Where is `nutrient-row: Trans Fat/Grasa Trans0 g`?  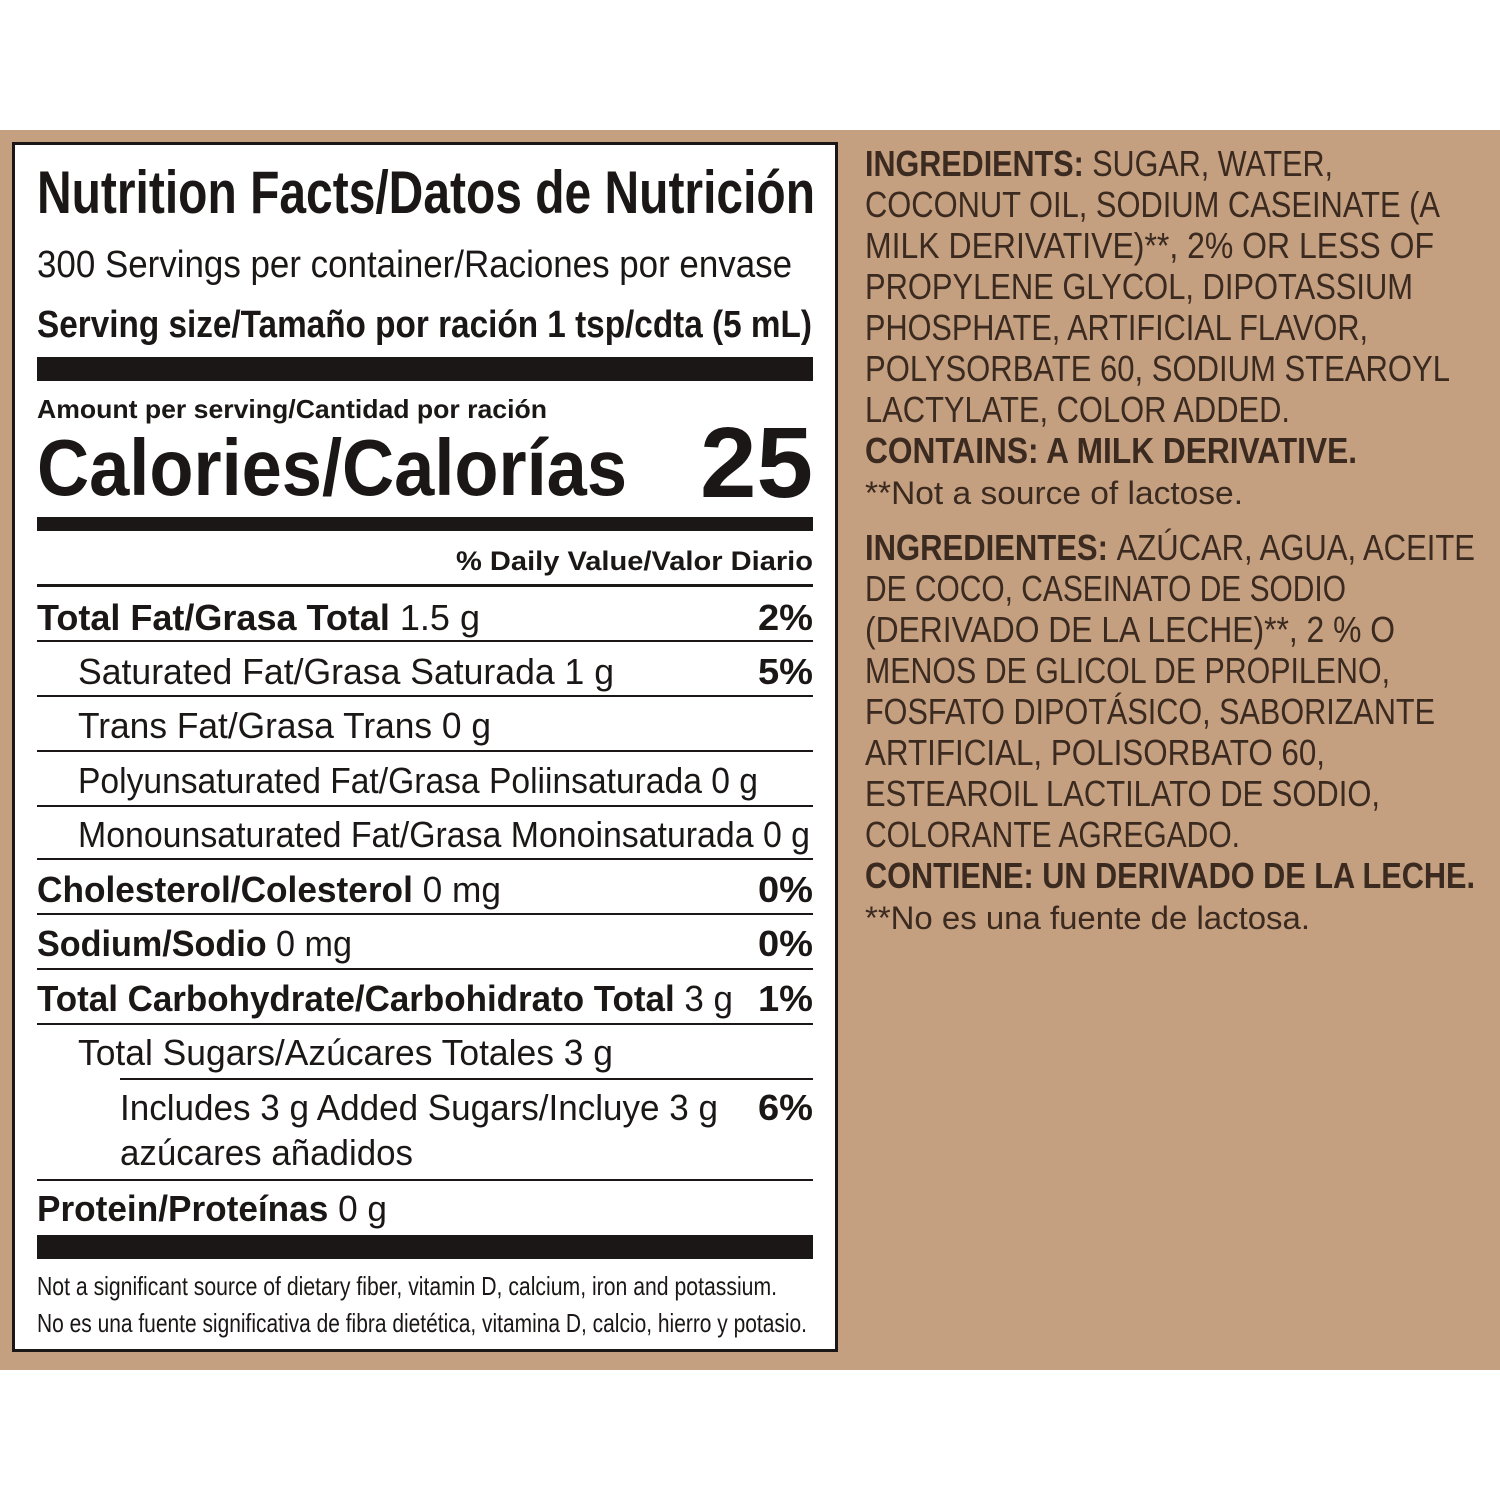 nutrient-row: Trans Fat/Grasa Trans0 g is located at coordinates (284, 725).